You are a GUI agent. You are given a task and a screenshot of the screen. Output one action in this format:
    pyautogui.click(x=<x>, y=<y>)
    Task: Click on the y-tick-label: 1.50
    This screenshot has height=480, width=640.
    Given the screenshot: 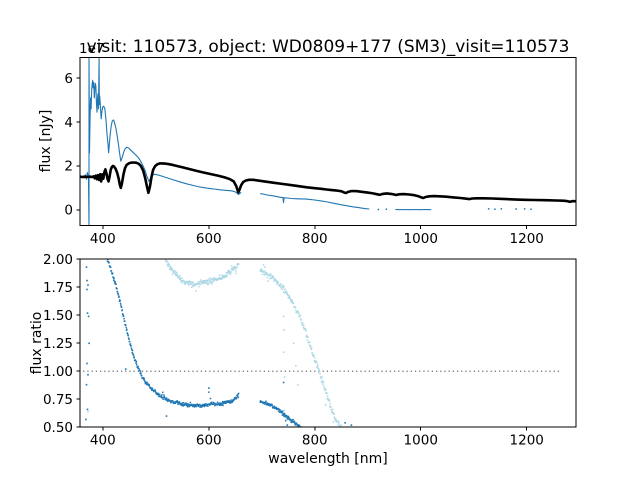 What is the action you would take?
    pyautogui.click(x=58, y=316)
    